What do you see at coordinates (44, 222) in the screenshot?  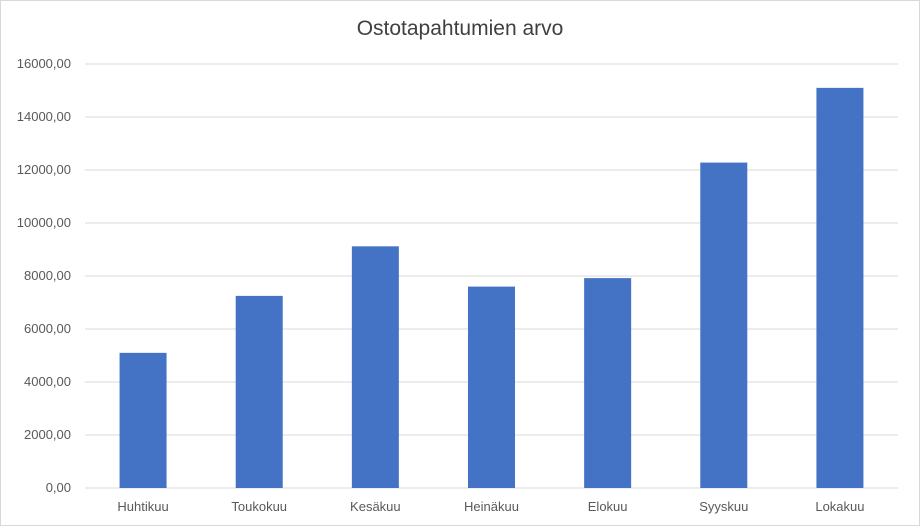 I see `y-tick-label: 10000,00` at bounding box center [44, 222].